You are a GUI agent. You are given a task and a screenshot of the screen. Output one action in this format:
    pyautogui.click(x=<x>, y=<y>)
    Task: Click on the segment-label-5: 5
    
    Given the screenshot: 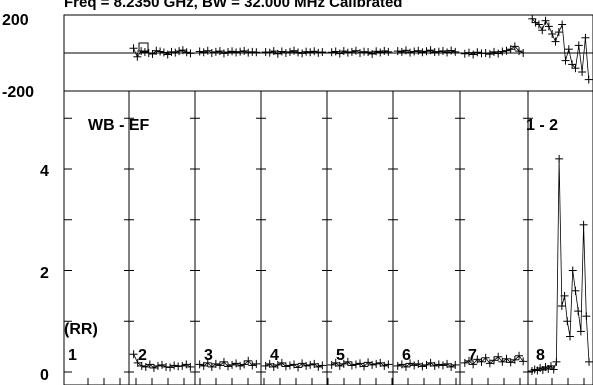 What is the action you would take?
    pyautogui.click(x=340, y=355)
    